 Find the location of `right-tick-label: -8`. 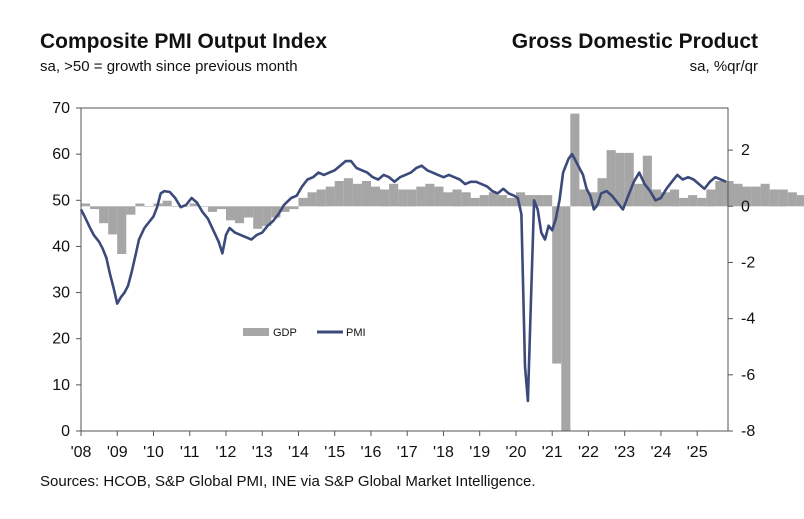

right-tick-label: -8 is located at coordinates (748, 431).